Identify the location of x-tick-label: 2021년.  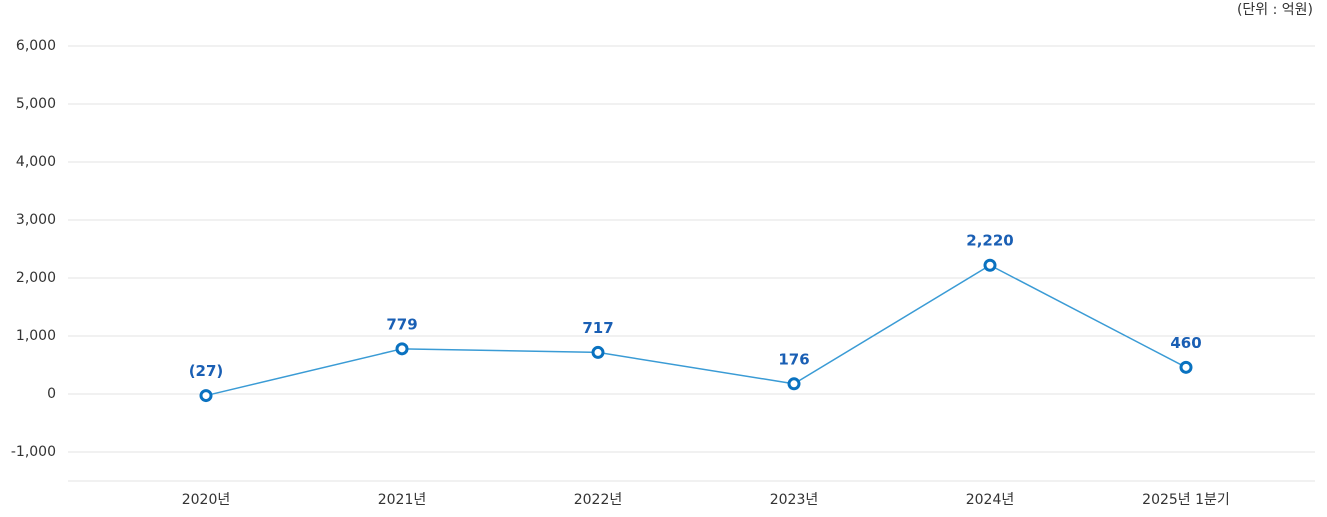
(402, 500).